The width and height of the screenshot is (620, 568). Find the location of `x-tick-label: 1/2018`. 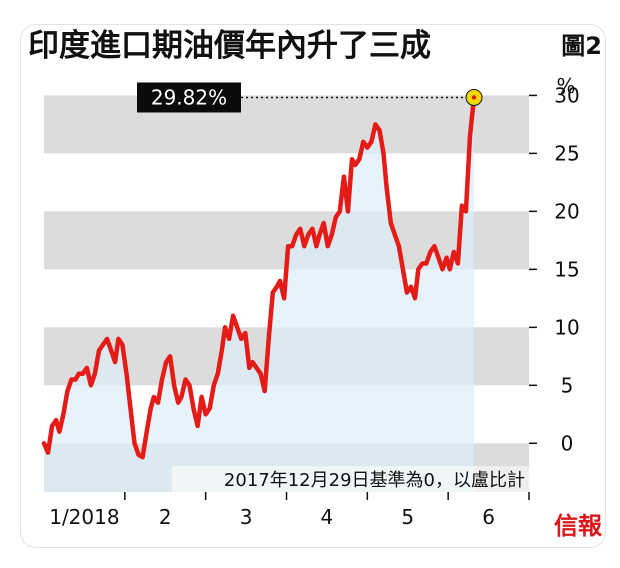

x-tick-label: 1/2018 is located at coordinates (84, 517).